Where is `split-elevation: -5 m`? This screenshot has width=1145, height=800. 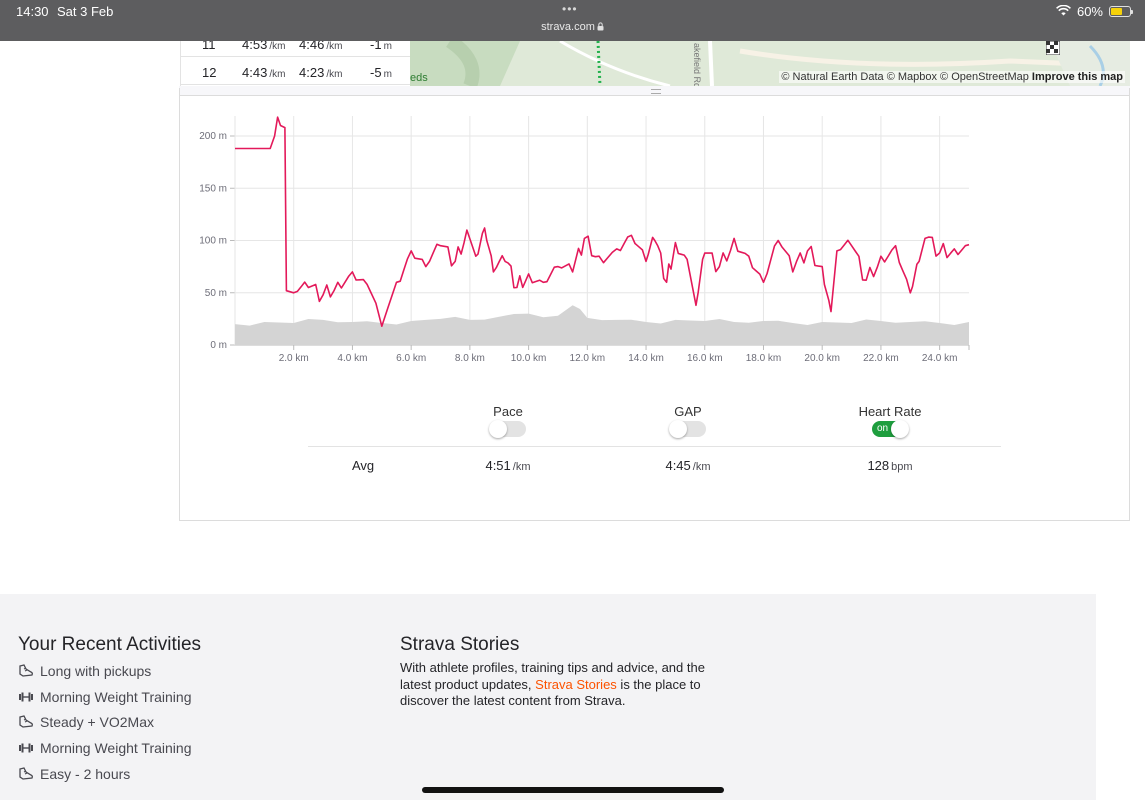
split-elevation: -5 m is located at coordinates (381, 72).